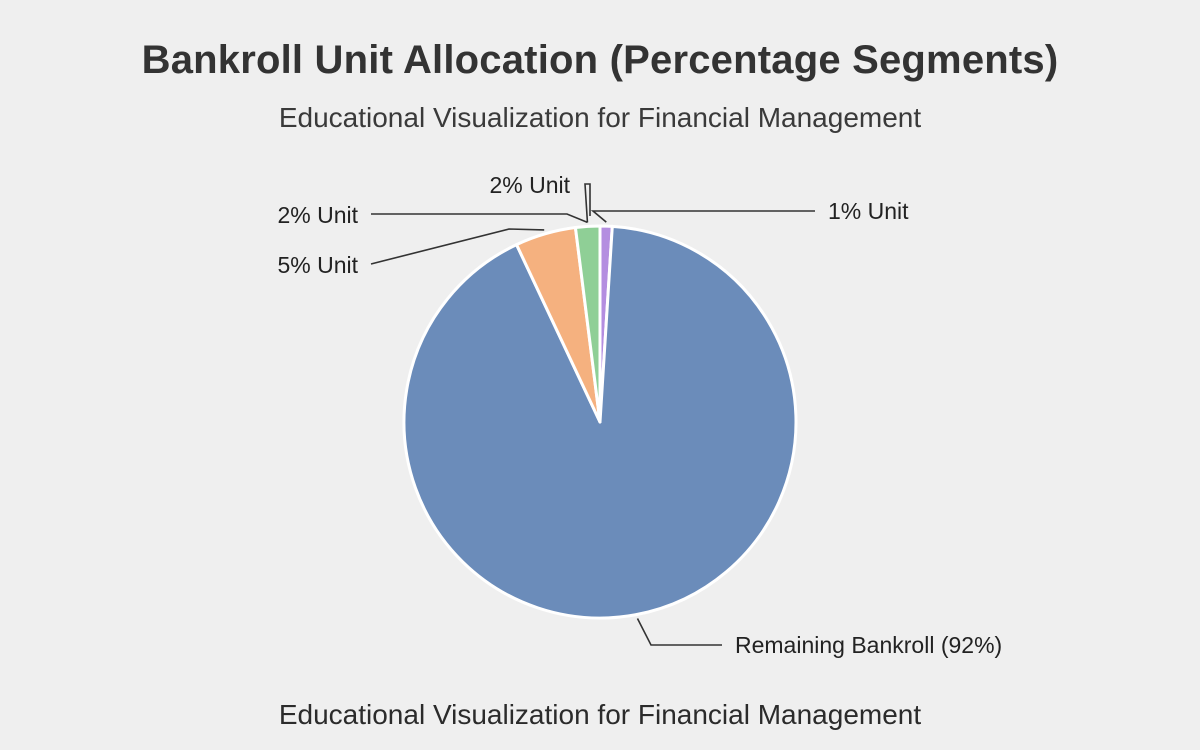  What do you see at coordinates (868, 645) in the screenshot?
I see `slice-label-1: Remaining Bankroll (92%)` at bounding box center [868, 645].